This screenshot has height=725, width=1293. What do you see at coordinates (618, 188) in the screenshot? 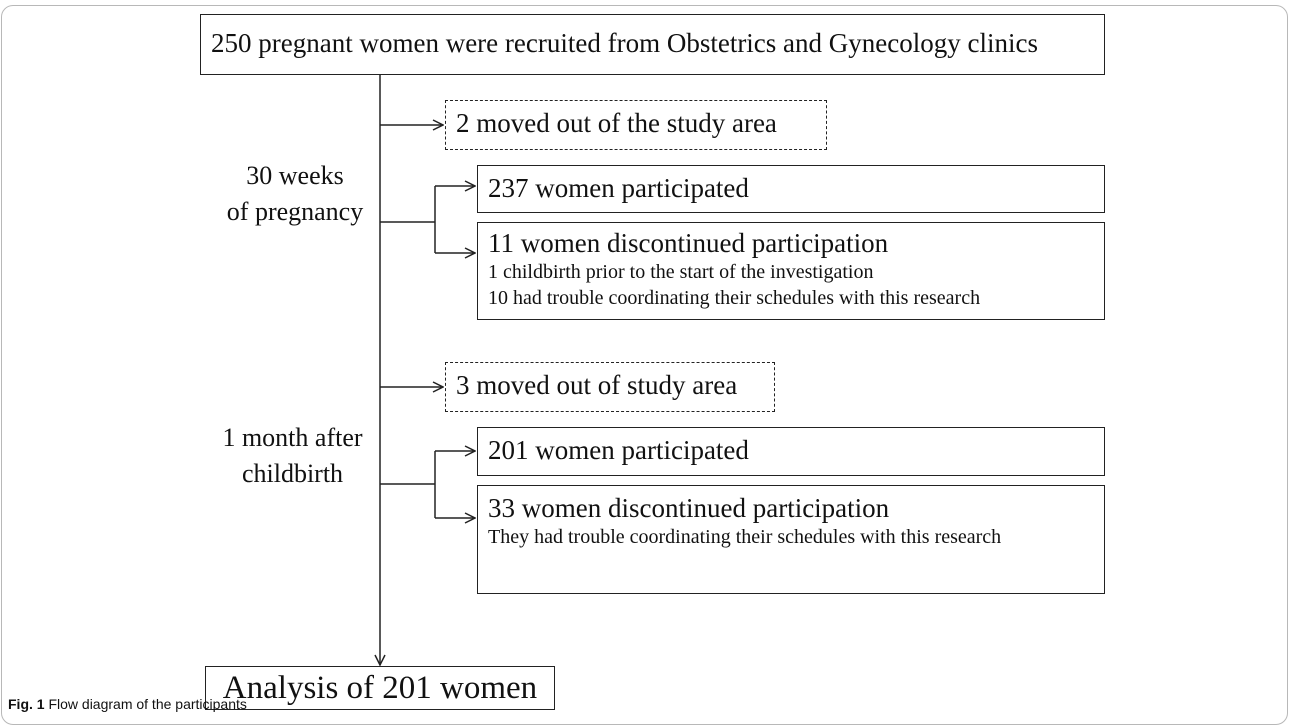
I see `node-label: 237 women participated` at bounding box center [618, 188].